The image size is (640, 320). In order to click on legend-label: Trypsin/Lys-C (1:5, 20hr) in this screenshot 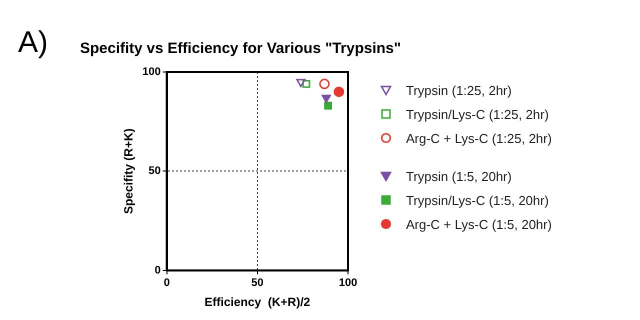, I will do `click(477, 200)`.